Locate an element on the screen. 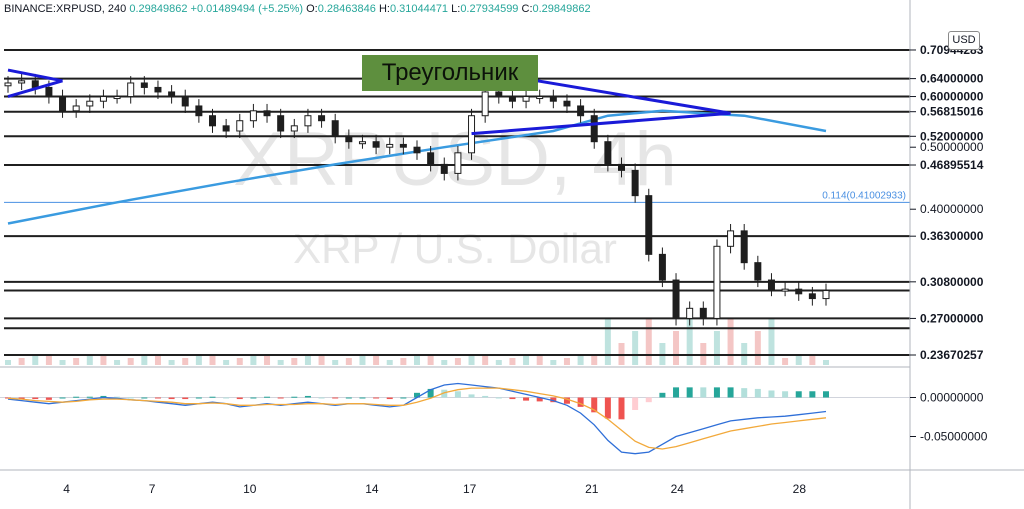 The image size is (1024, 509). close-label: C: is located at coordinates (527, 9).